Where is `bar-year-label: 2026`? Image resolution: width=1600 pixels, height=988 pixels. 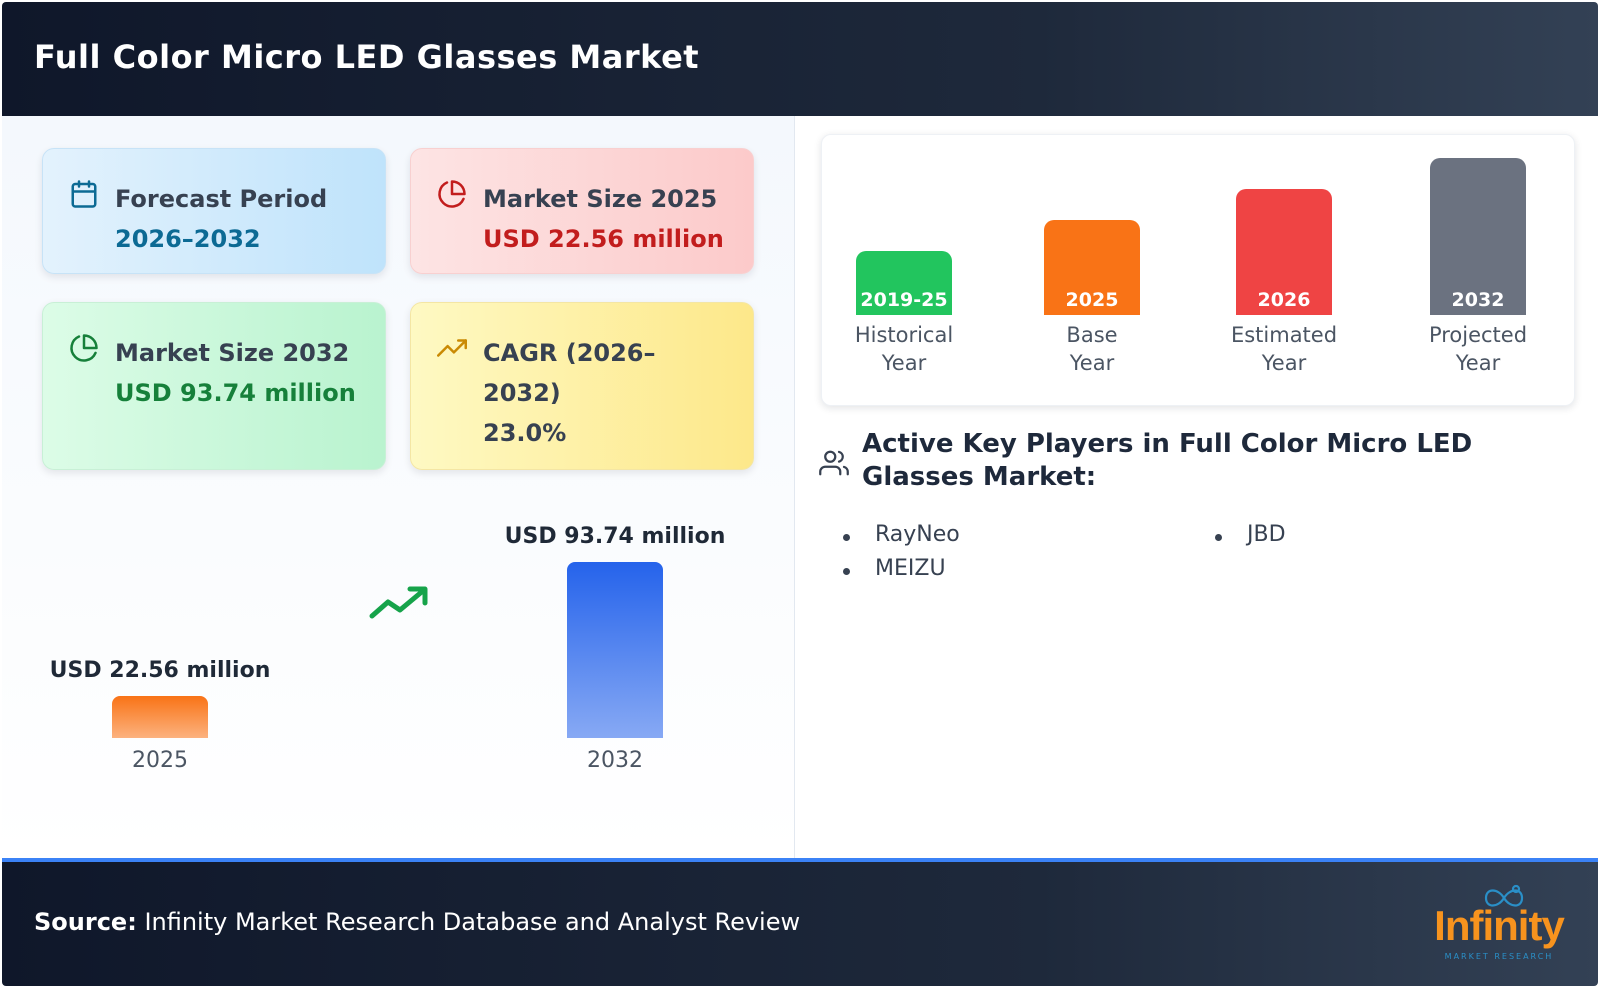 bar-year-label: 2026 is located at coordinates (1284, 300).